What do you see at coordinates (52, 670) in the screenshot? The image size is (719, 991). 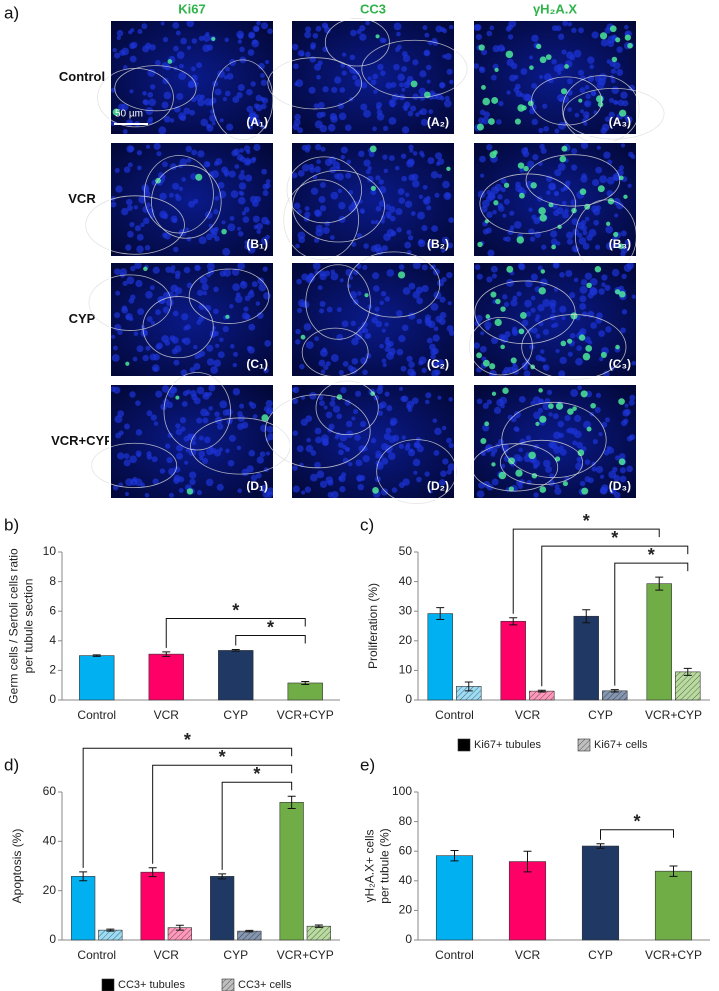 I see `y-tick-label: 2` at bounding box center [52, 670].